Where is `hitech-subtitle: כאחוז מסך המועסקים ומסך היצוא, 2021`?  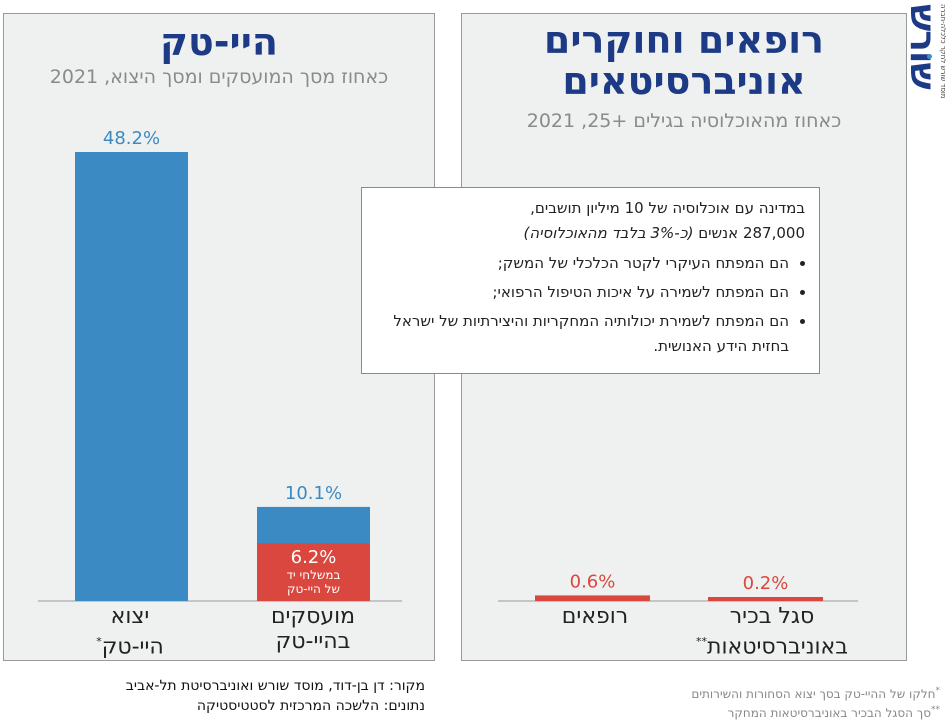 hitech-subtitle: כאחוז מסך המועסקים ומסך היצוא, 2021 is located at coordinates (219, 77).